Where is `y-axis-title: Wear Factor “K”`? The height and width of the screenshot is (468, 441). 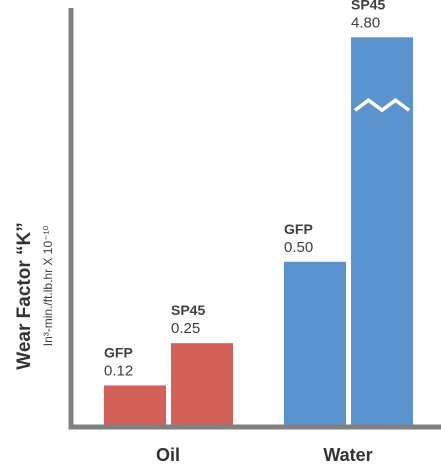 y-axis-title: Wear Factor “K” is located at coordinates (24, 295).